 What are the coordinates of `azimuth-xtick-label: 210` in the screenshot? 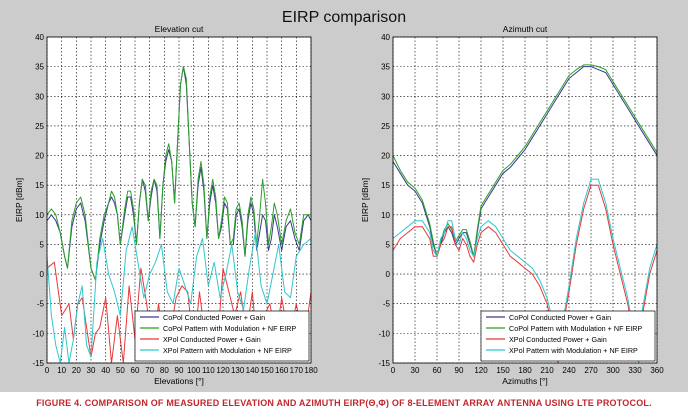 It's located at (547, 370).